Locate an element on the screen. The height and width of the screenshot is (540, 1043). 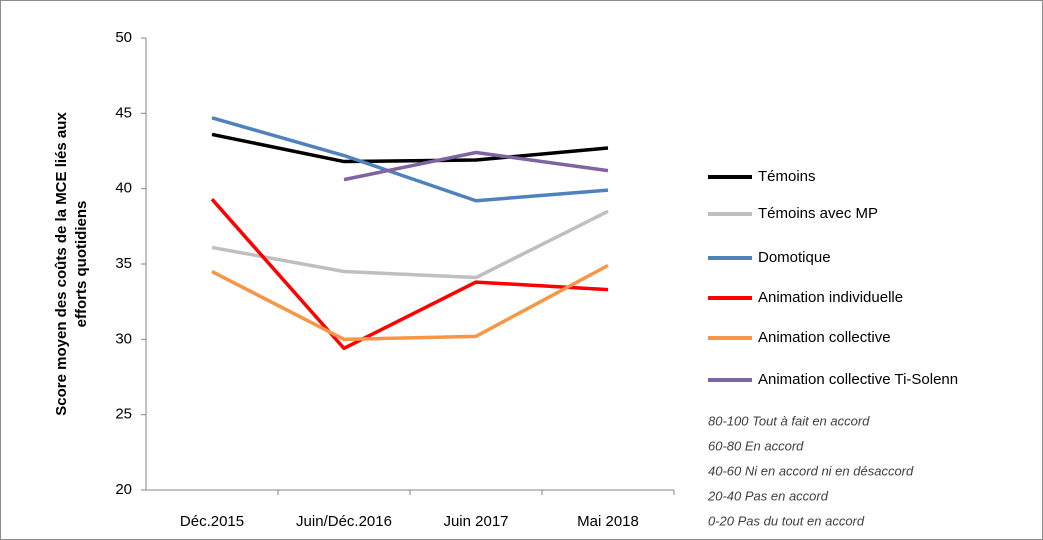
legend-label: Témoins avec MP is located at coordinates (818, 213).